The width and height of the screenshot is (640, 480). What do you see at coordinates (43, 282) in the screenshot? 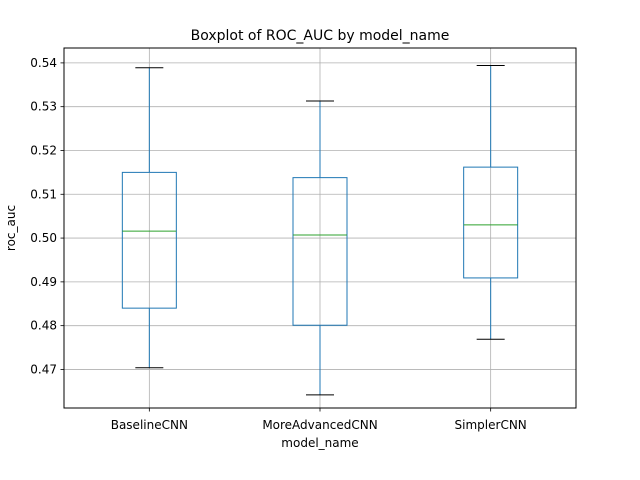
I see `y-tick-label: 0.49` at bounding box center [43, 282].